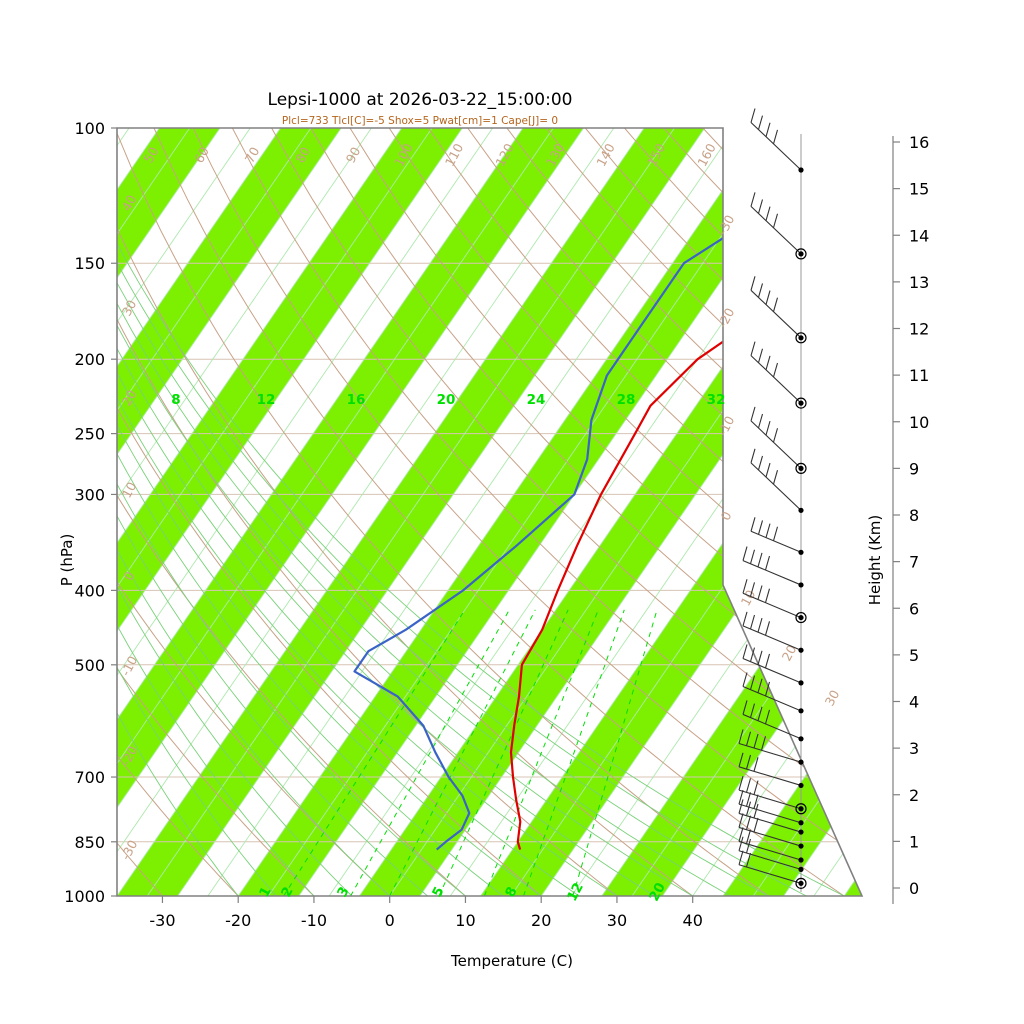 This screenshot has height=1024, width=1024. Describe the element at coordinates (89, 590) in the screenshot. I see `pressure-tick-label: 400` at that location.